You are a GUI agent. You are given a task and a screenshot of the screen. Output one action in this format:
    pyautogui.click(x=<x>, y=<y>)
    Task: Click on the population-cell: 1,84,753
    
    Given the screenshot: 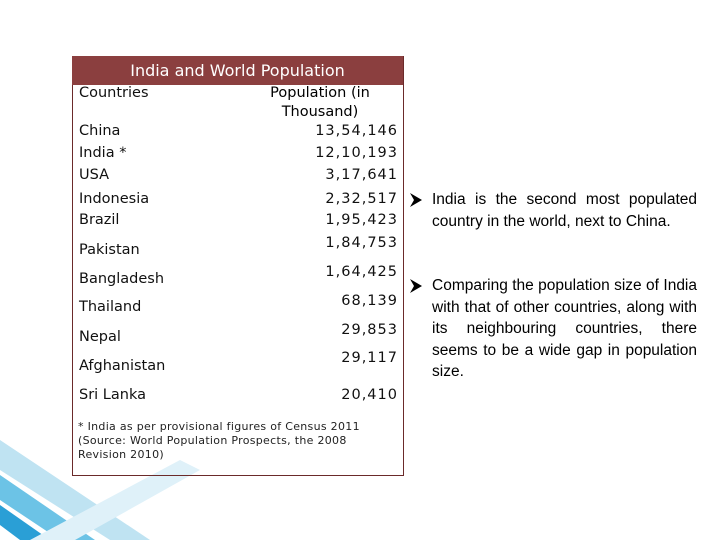 What is the action you would take?
    pyautogui.click(x=361, y=243)
    